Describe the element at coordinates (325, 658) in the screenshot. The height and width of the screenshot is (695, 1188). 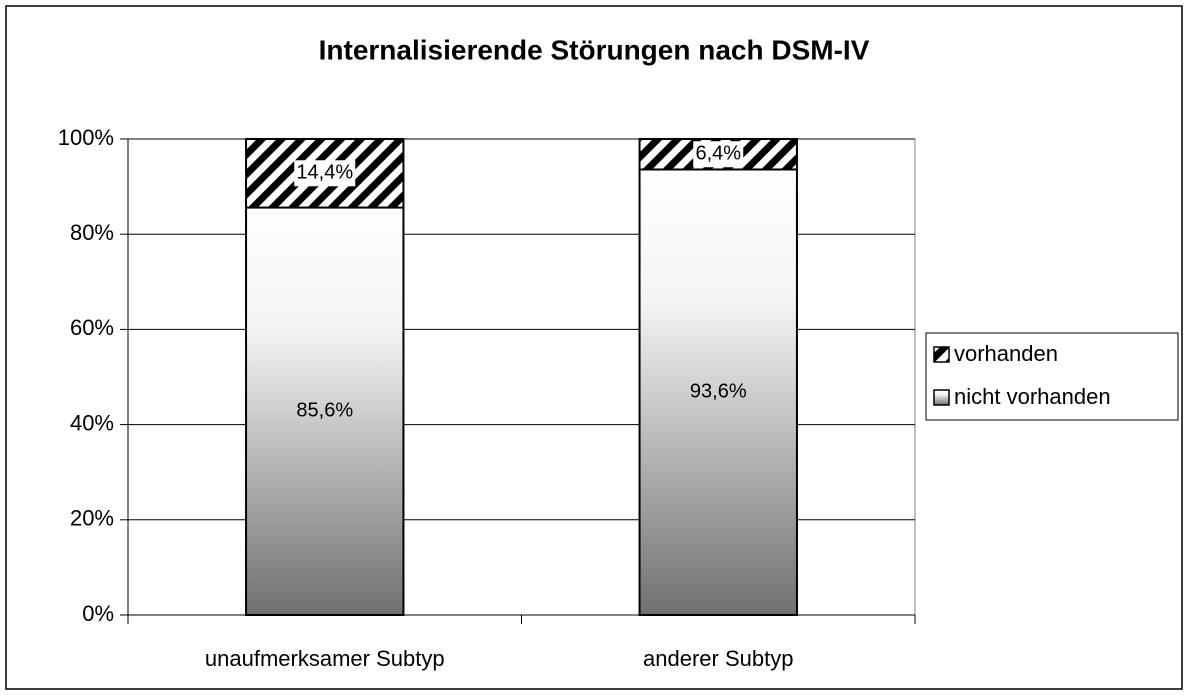
I see `x-tick-label: unaufmerksamer Subtyp` at that location.